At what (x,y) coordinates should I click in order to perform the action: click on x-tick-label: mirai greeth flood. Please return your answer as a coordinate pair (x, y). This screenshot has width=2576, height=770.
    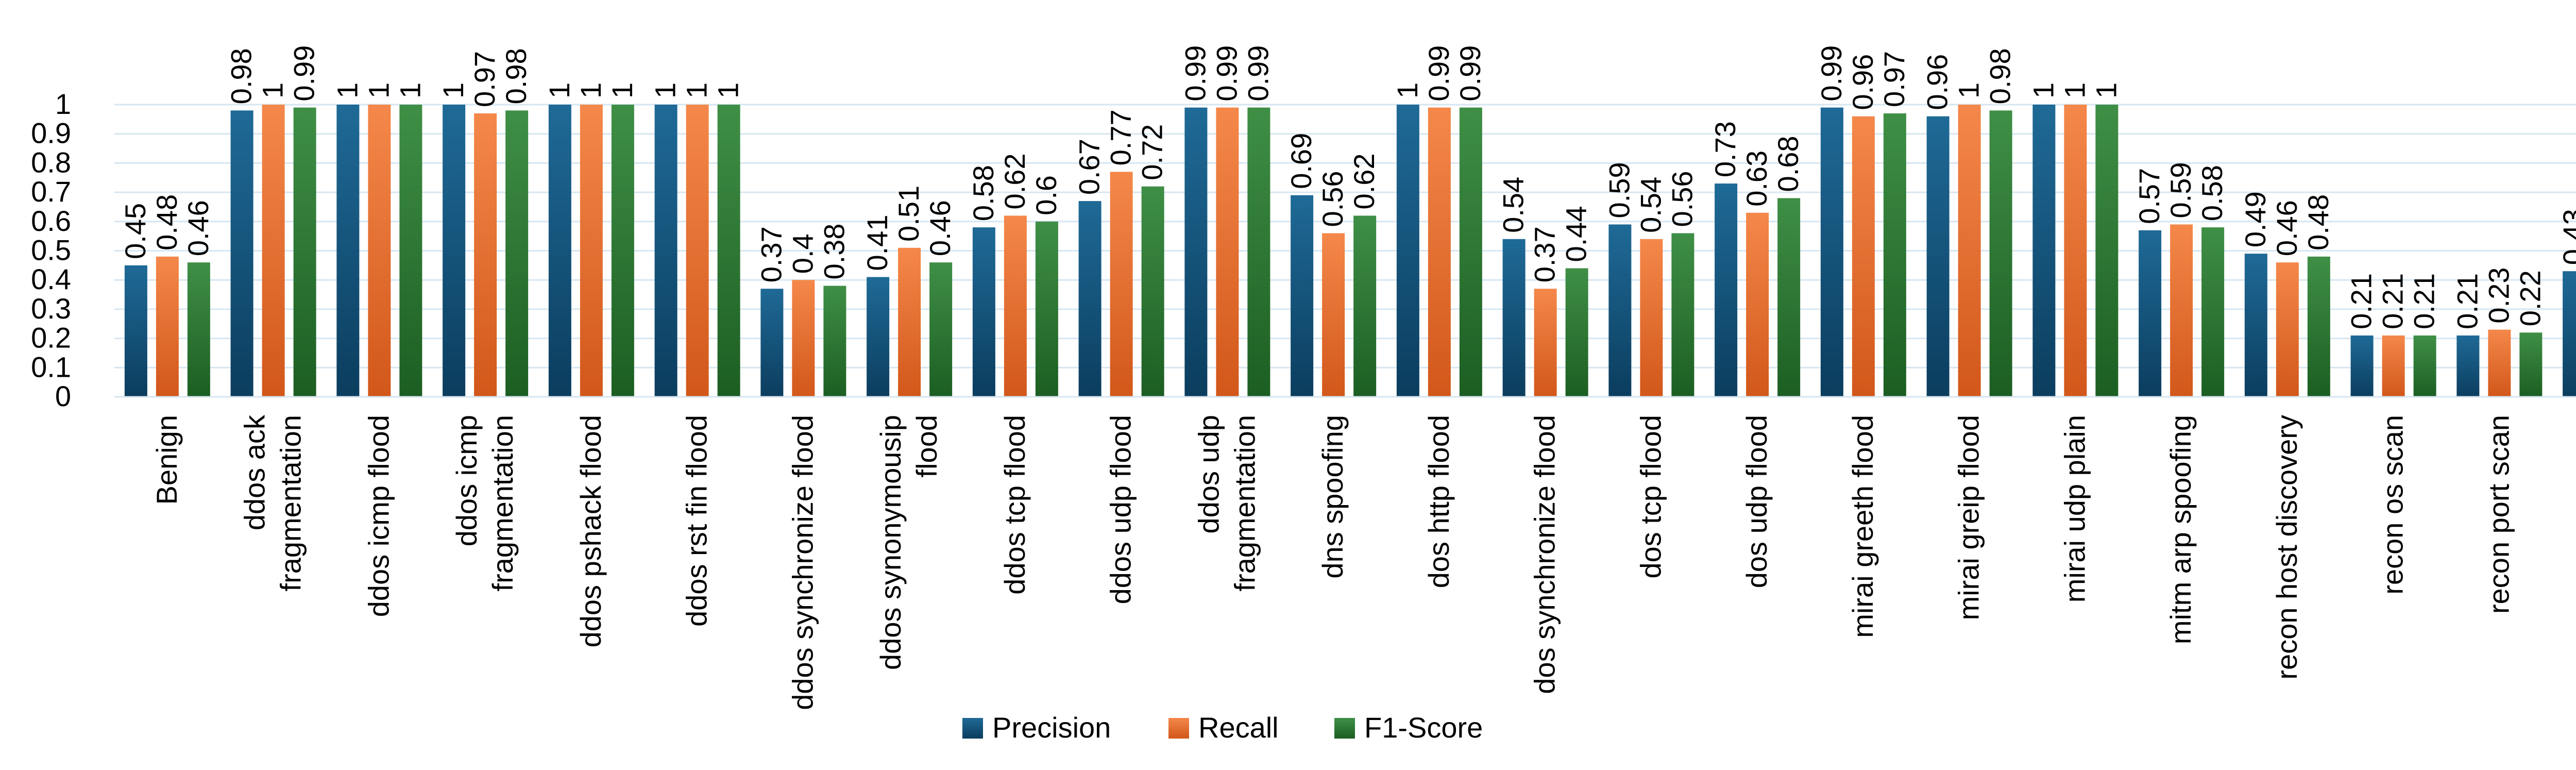
    Looking at the image, I should click on (1862, 526).